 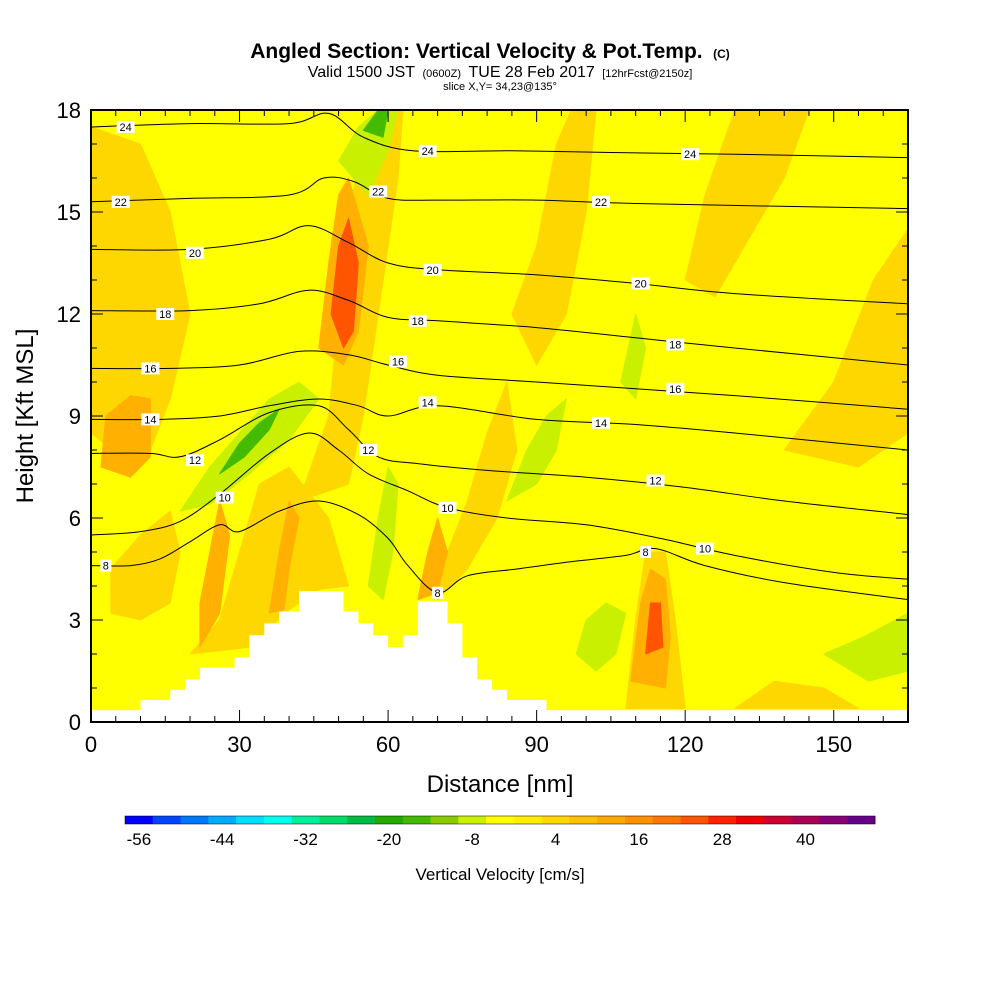 I want to click on colorbar-frame, so click(x=500, y=820).